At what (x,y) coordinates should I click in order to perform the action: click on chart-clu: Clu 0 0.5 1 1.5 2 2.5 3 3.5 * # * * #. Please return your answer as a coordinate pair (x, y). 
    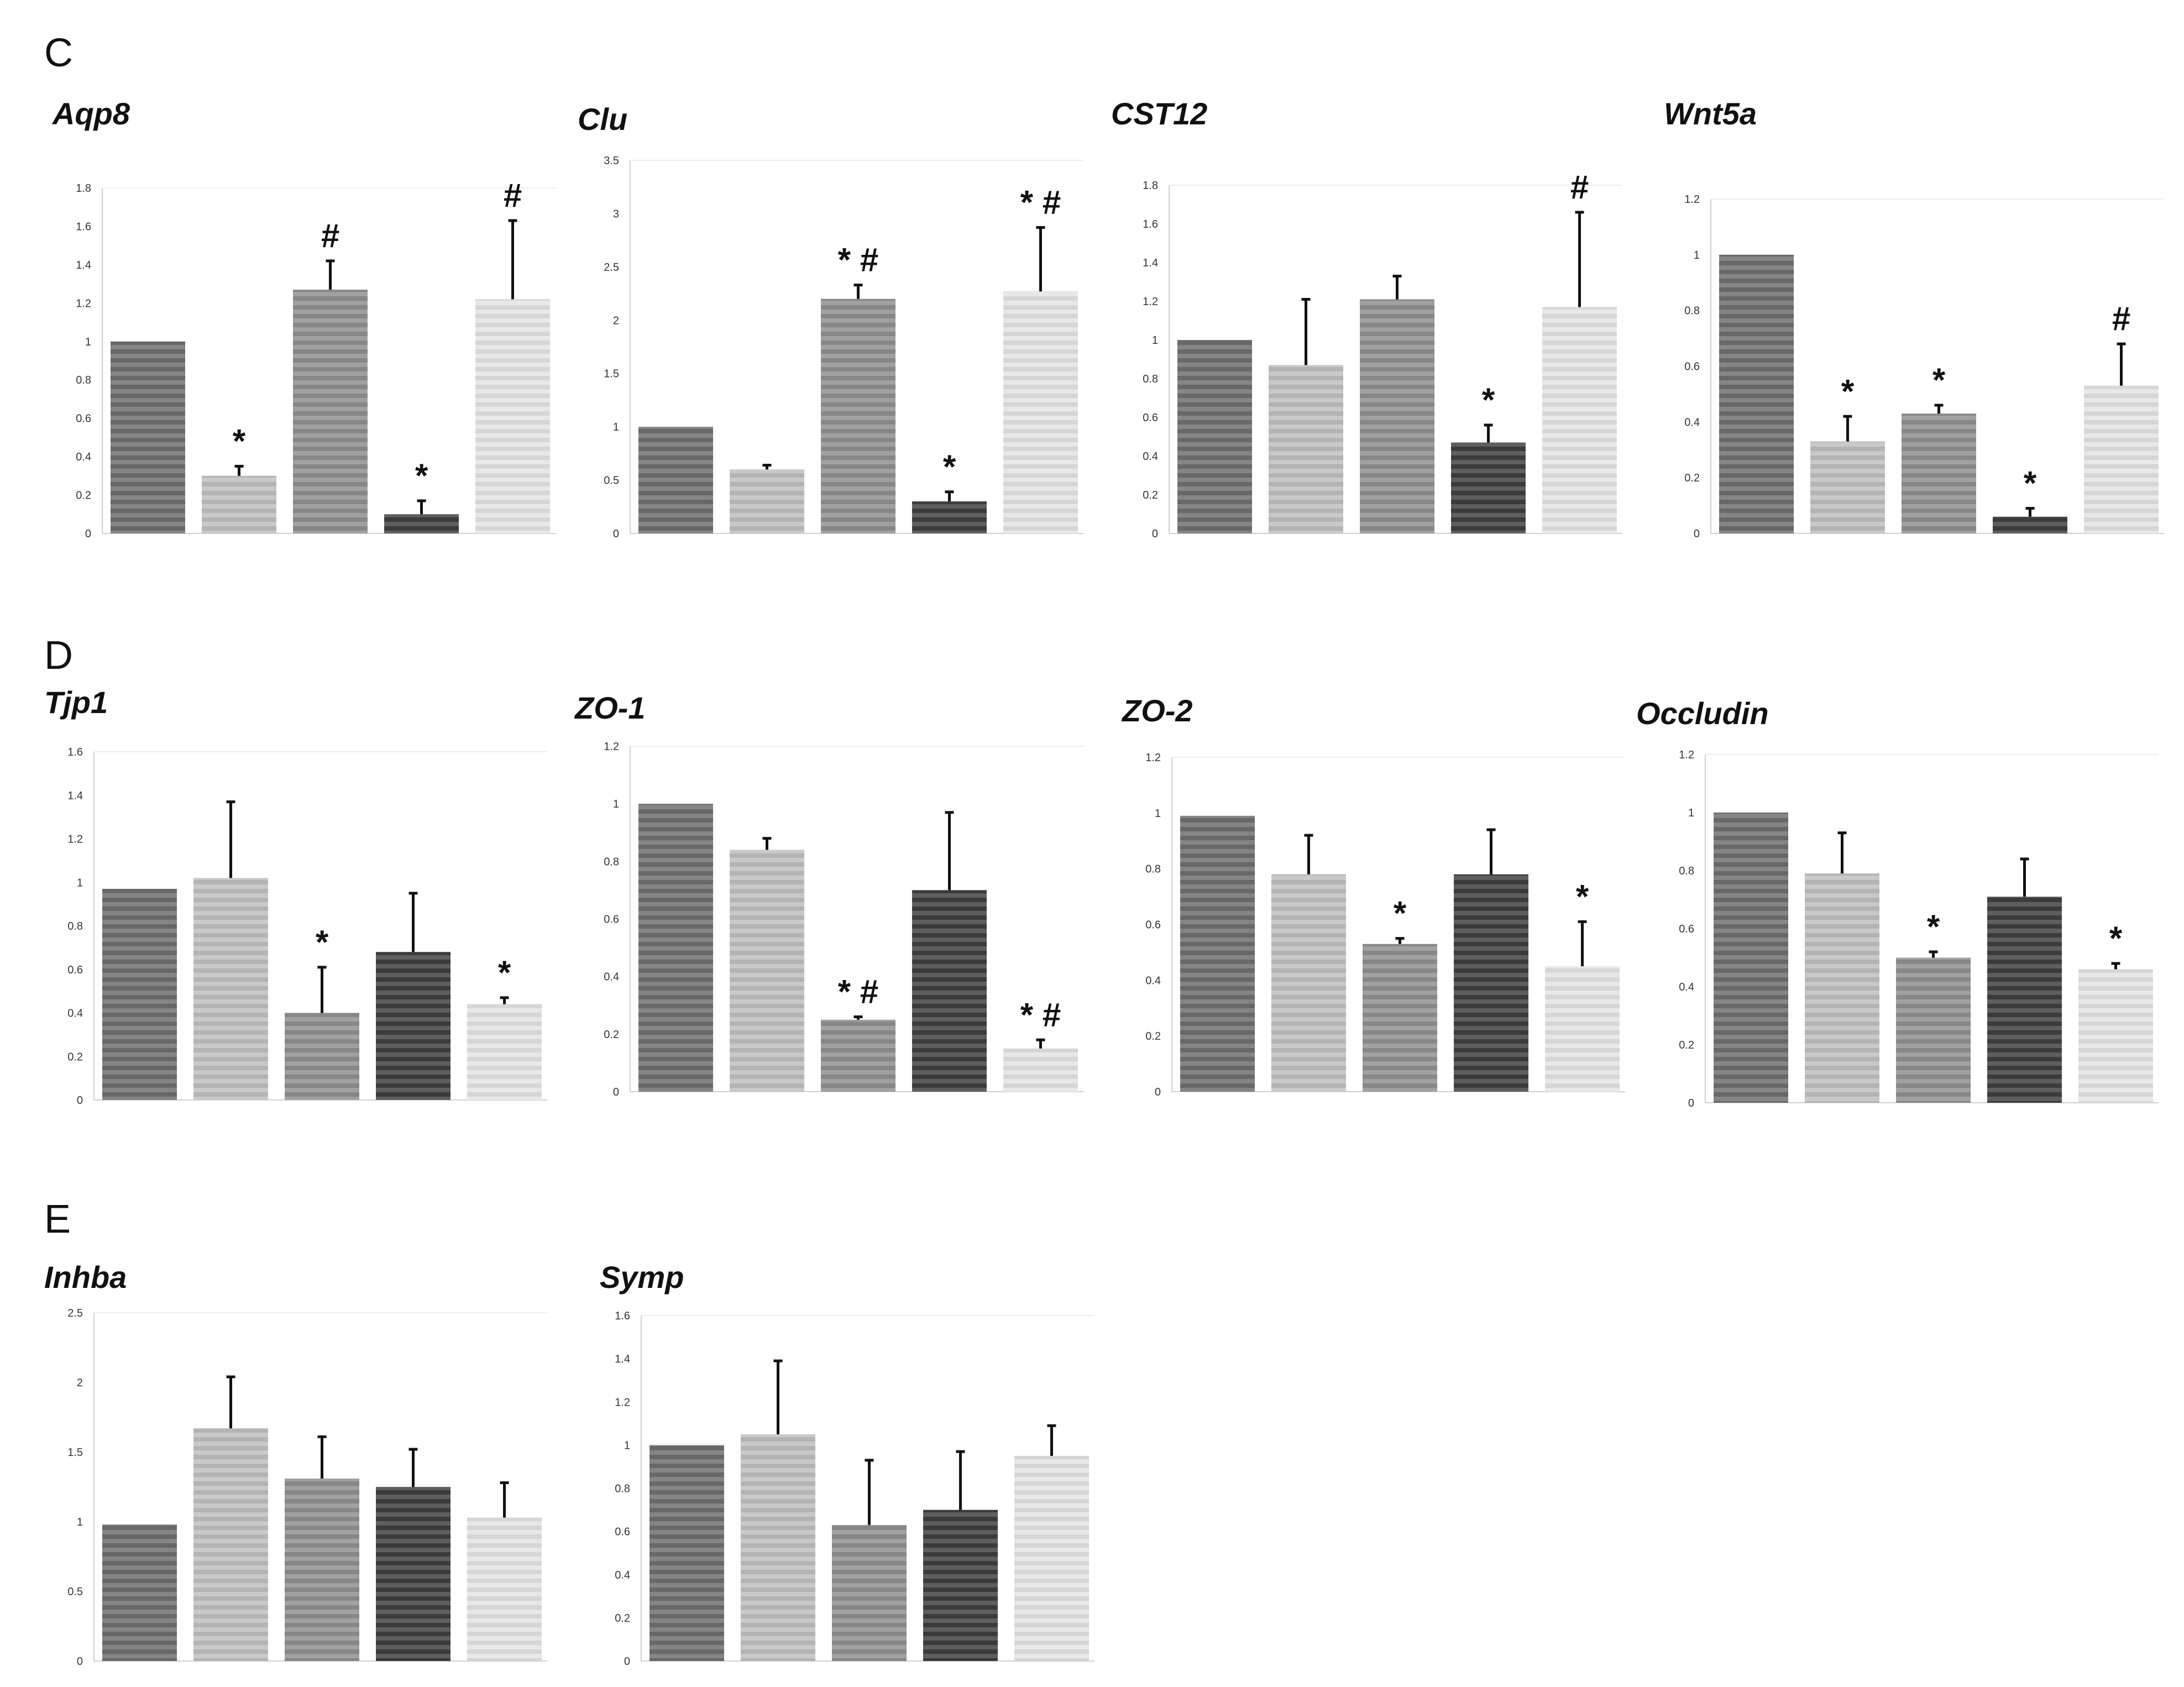
    Looking at the image, I should click on (830, 321).